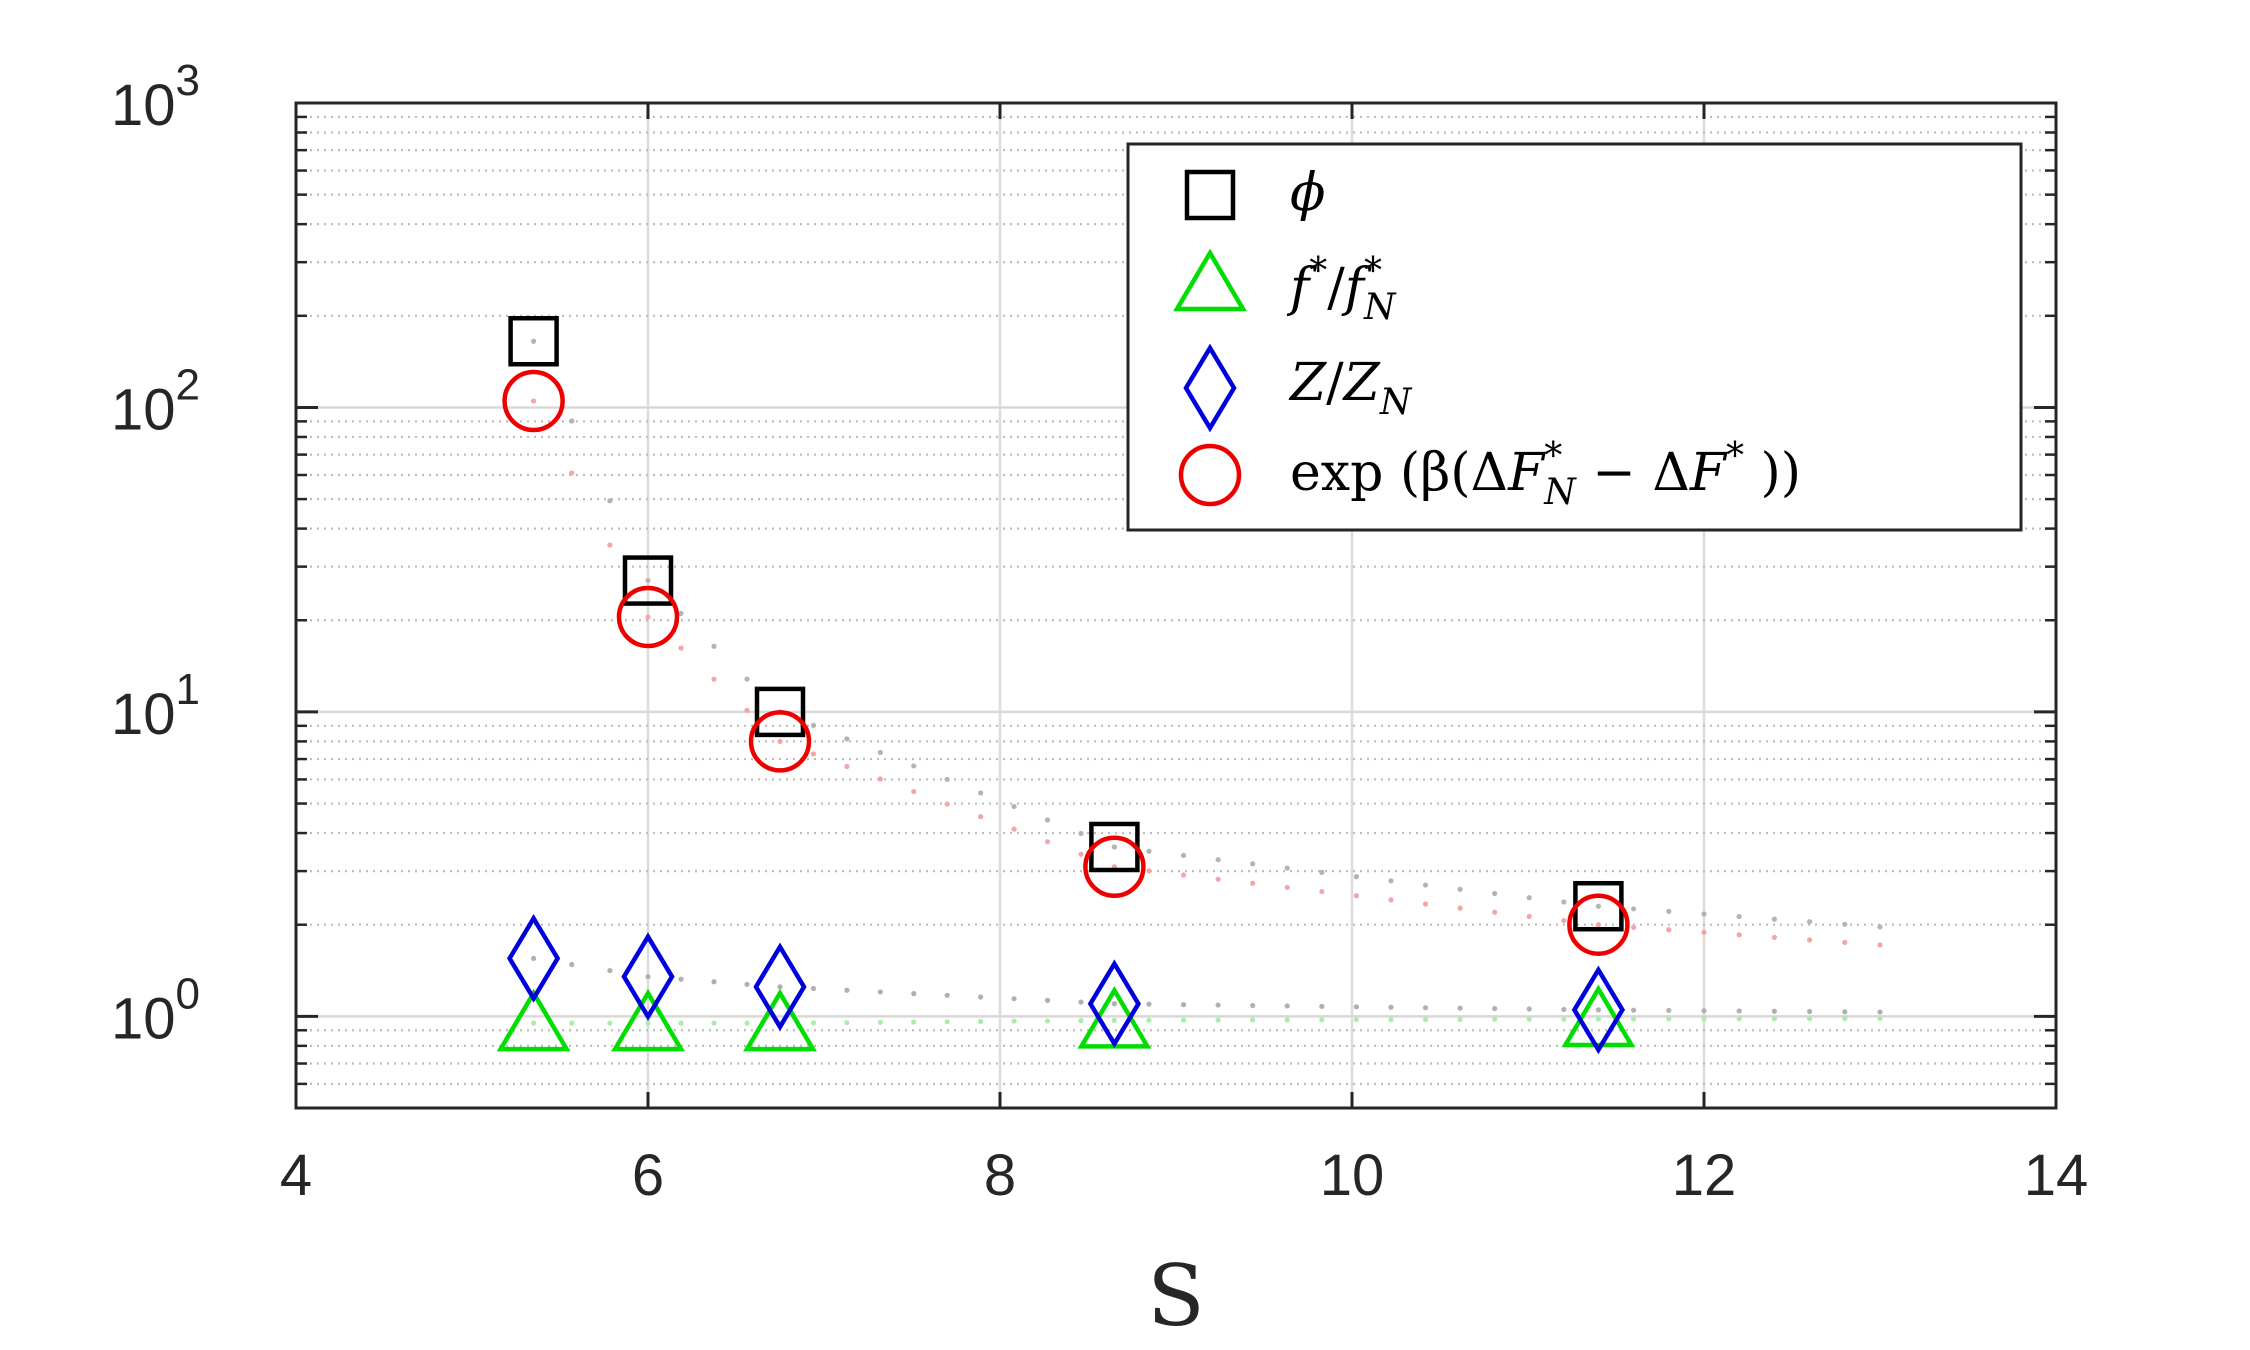 Image resolution: width=2250 pixels, height=1350 pixels. I want to click on x-tick-label: 14, so click(2056, 1175).